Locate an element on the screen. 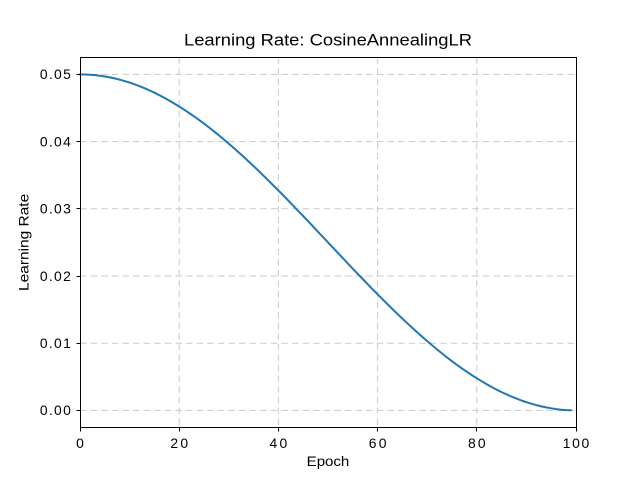 The width and height of the screenshot is (640, 480). svg-text: 0.01 is located at coordinates (55, 343).